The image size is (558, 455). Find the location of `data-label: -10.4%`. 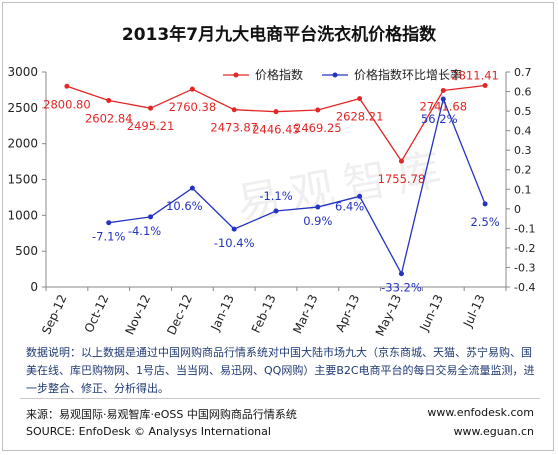

data-label: -10.4% is located at coordinates (234, 243).